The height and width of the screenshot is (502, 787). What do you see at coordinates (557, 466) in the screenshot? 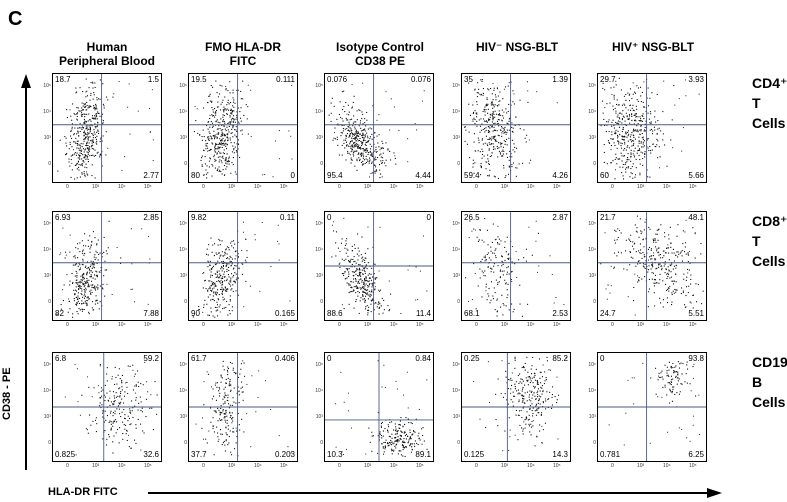
I see `x-tick-label: 10⁵` at bounding box center [557, 466].